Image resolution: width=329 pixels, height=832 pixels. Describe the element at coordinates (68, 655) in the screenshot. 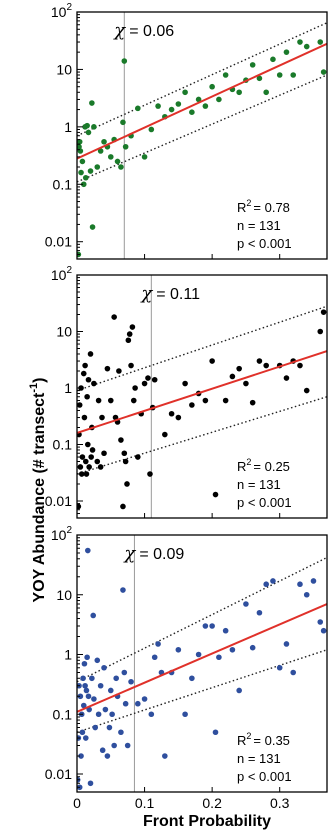

I see `y-tick-label: 1` at that location.